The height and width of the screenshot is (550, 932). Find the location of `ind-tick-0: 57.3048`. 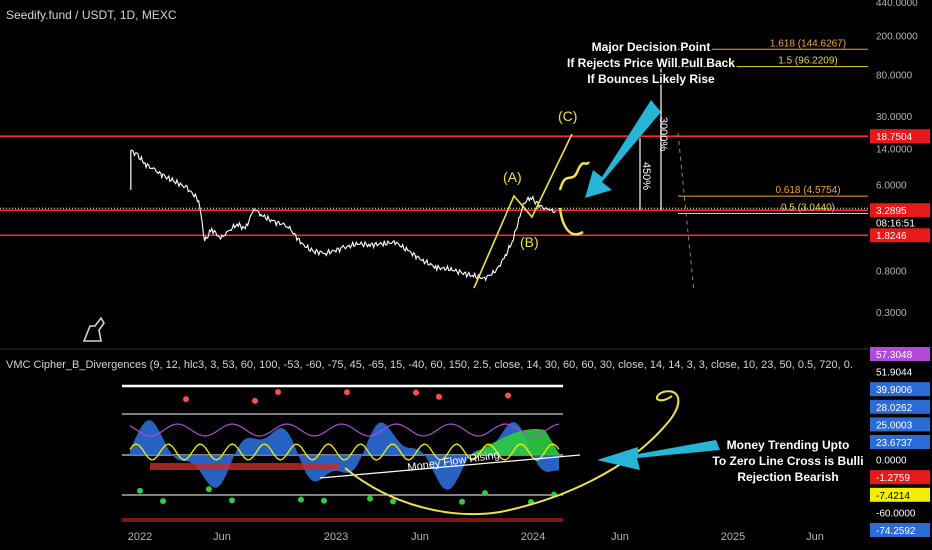

ind-tick-0: 57.3048 is located at coordinates (894, 355).